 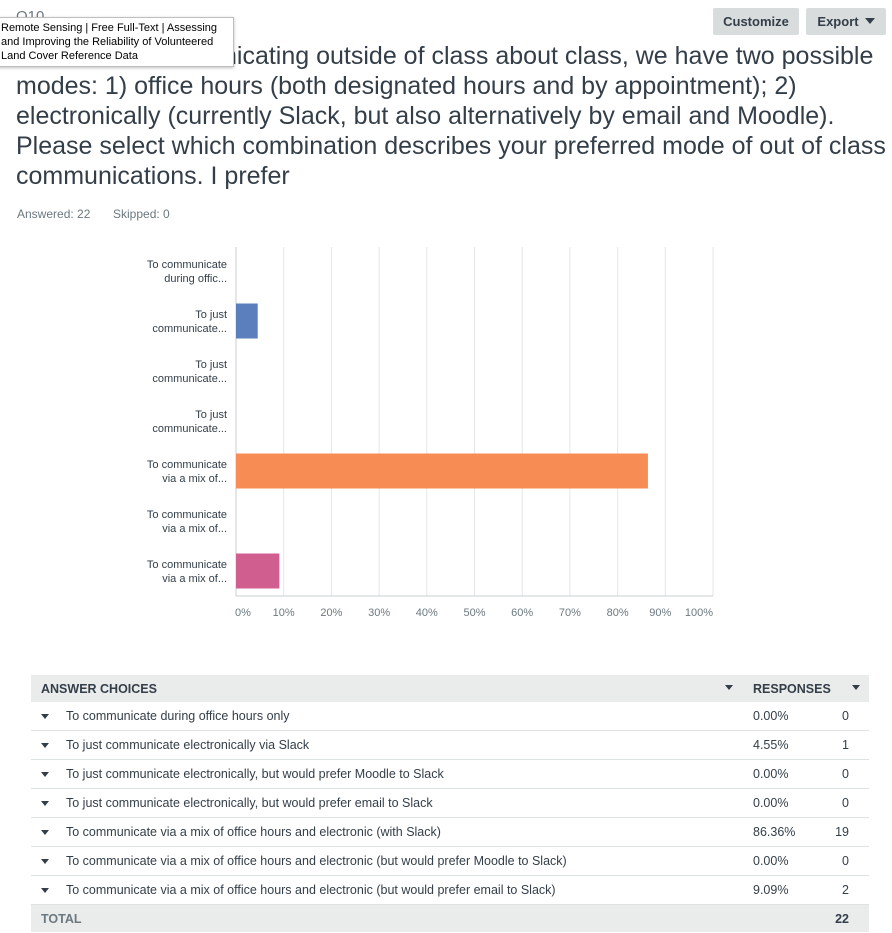 I want to click on answer-sort-icon, so click(x=729, y=687).